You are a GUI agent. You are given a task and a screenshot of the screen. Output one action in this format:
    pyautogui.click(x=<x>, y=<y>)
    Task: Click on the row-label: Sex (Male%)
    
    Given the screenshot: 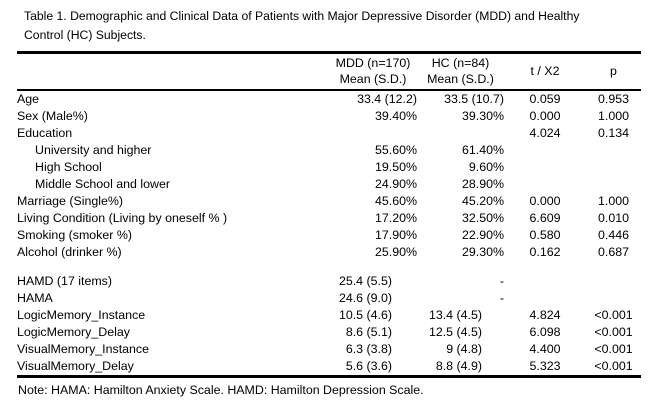 What is the action you would take?
    pyautogui.click(x=52, y=116)
    